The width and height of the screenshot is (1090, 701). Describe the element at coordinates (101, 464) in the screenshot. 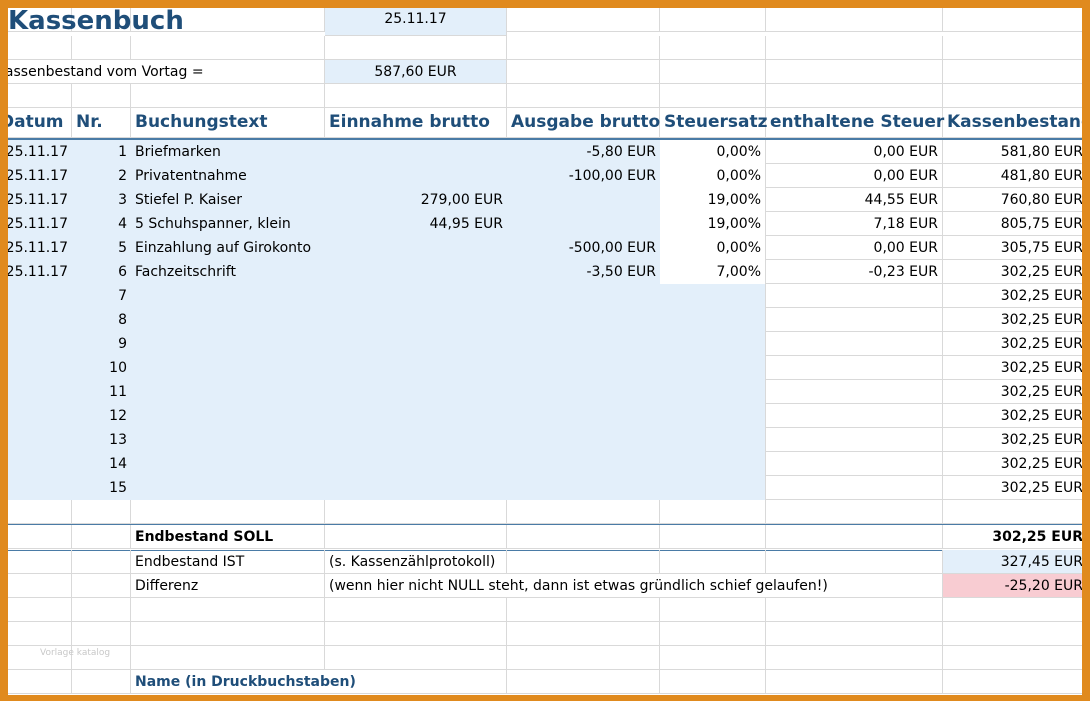

I see `cell-nr: 14` at that location.